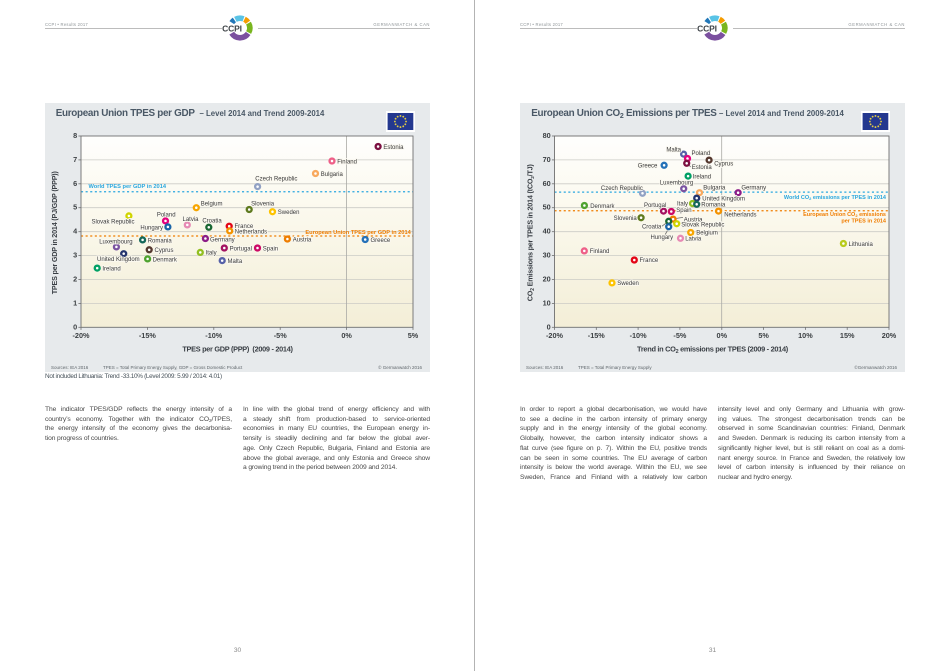 The width and height of the screenshot is (950, 671). I want to click on svg-text: 50, so click(547, 207).